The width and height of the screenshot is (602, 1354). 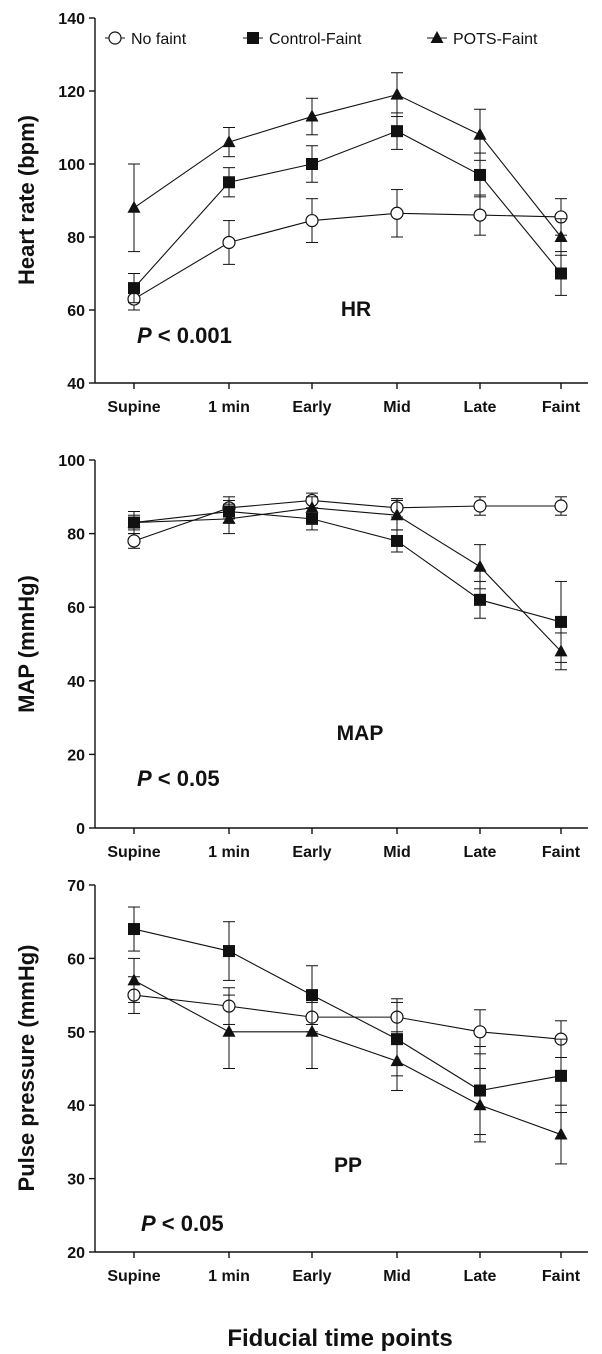 What do you see at coordinates (26, 200) in the screenshot?
I see `y-axis-label: Heart rate (bpm)` at bounding box center [26, 200].